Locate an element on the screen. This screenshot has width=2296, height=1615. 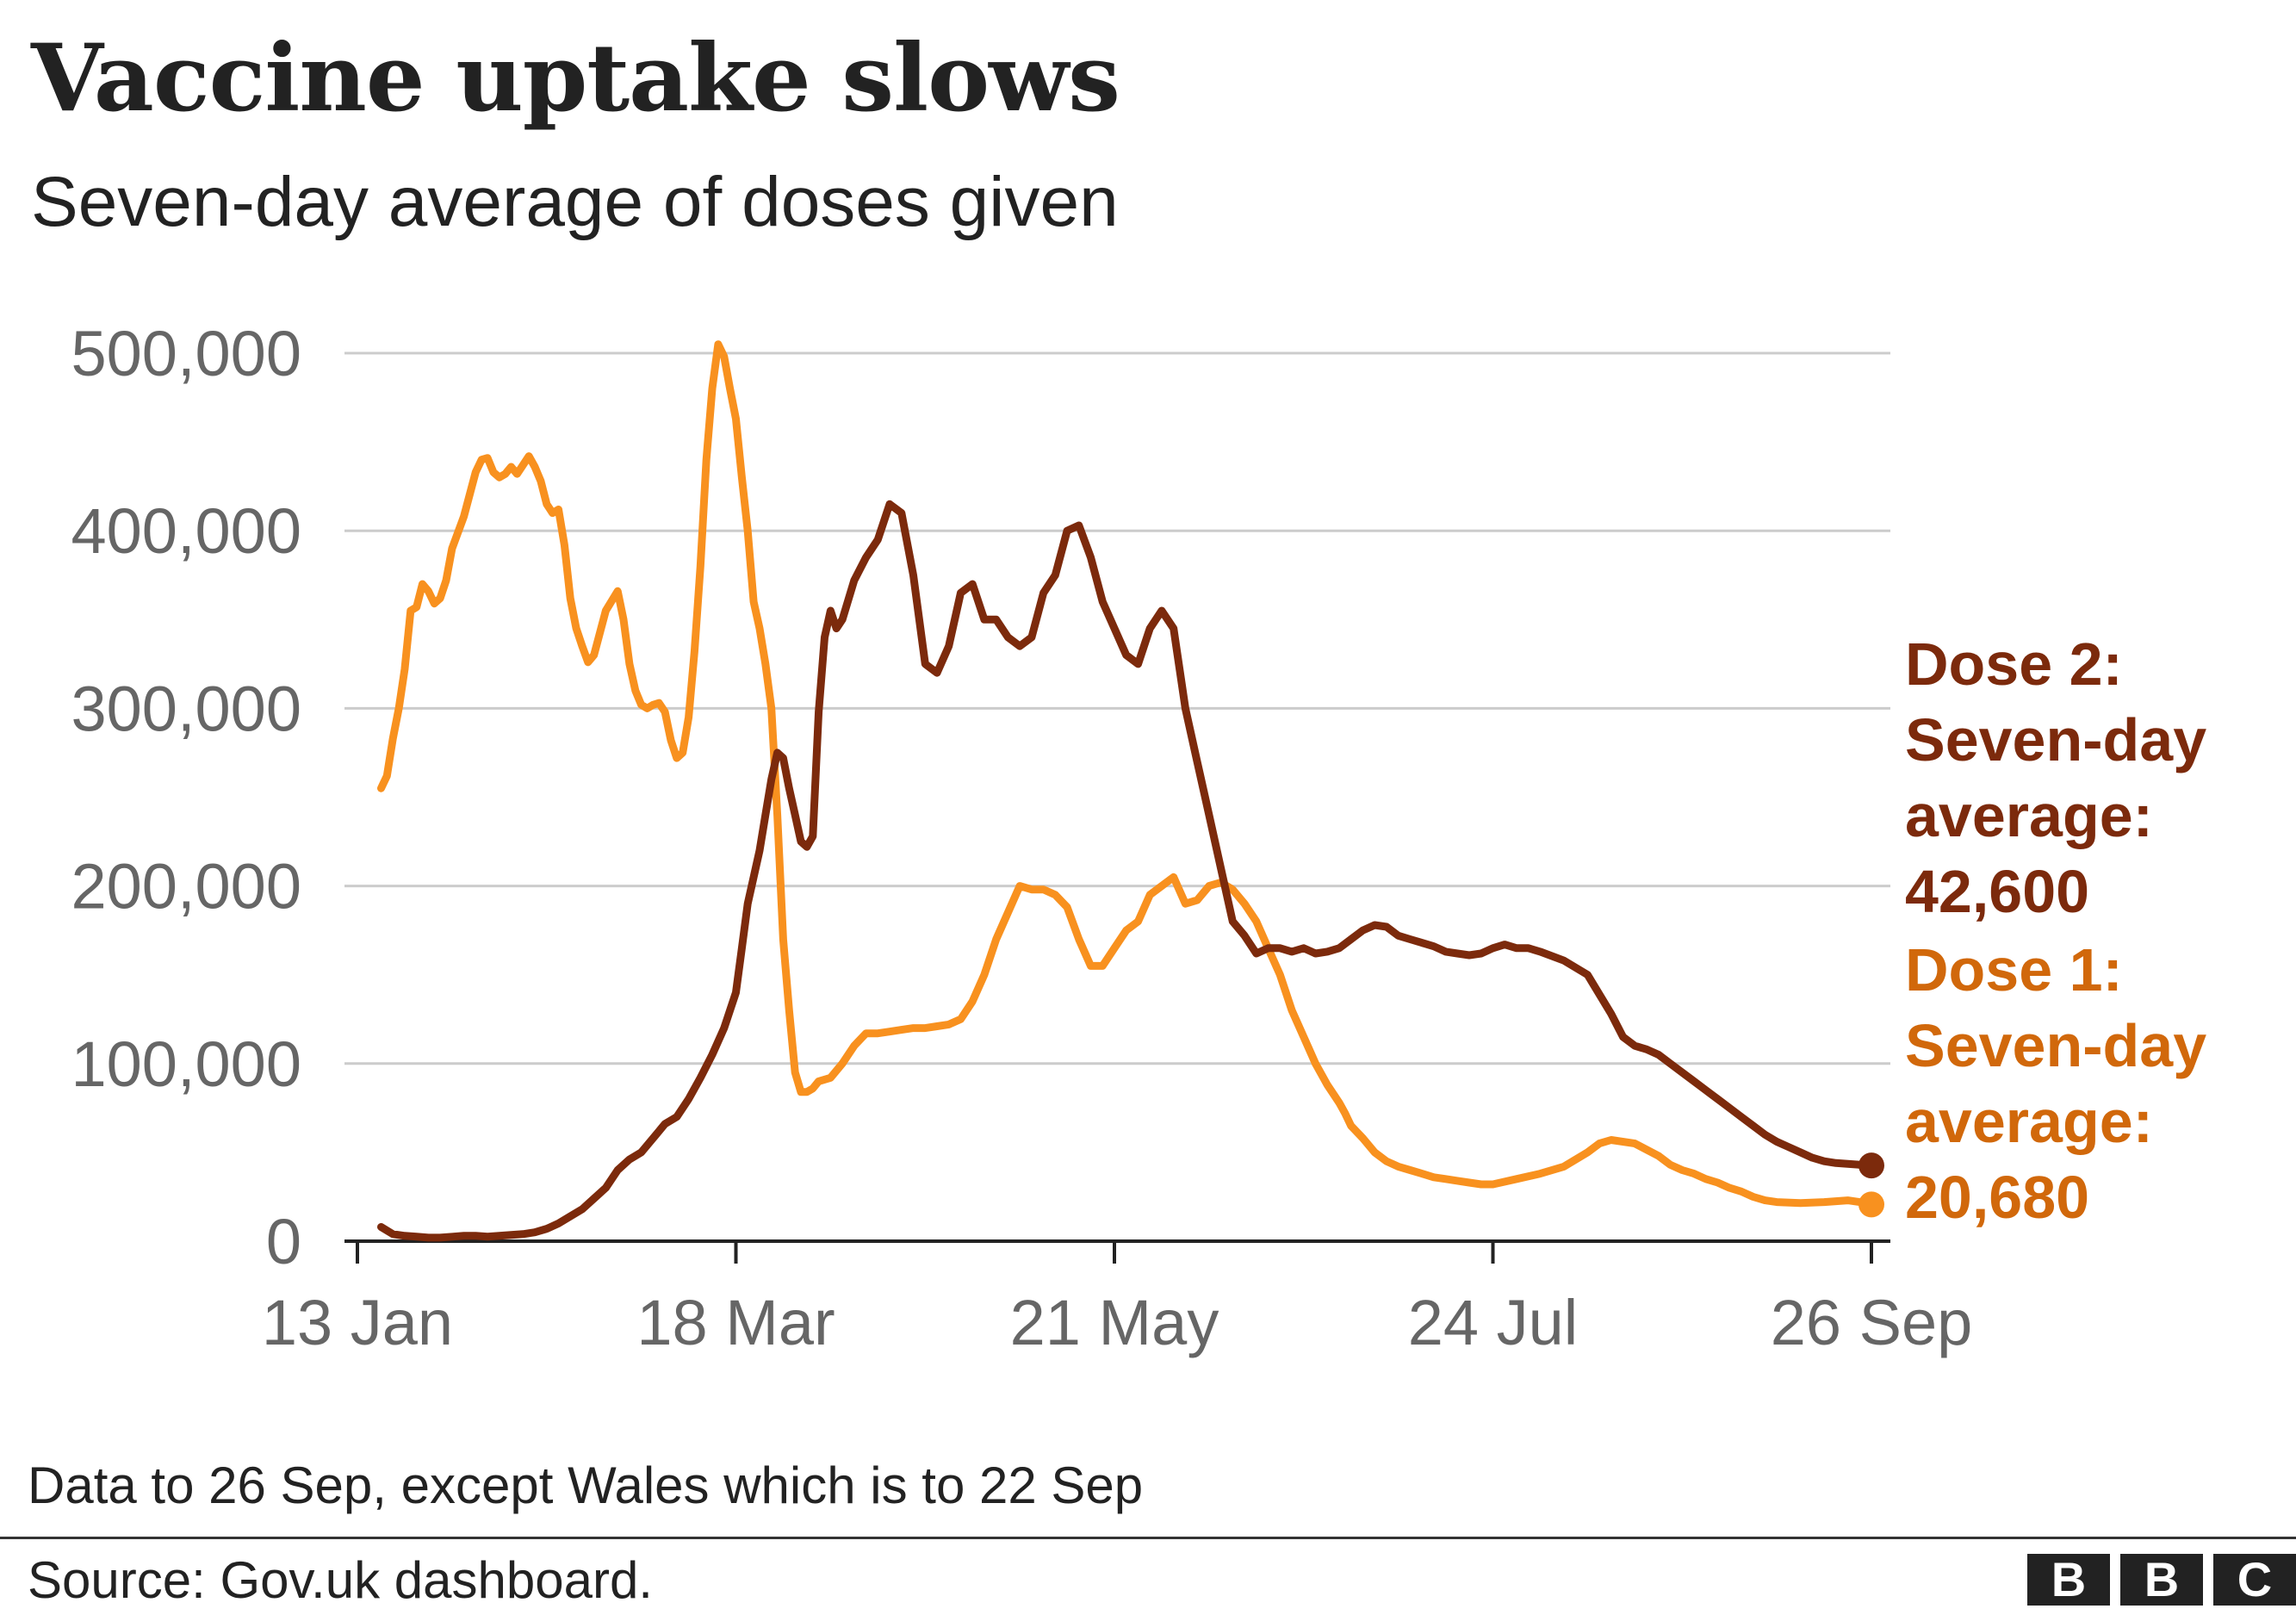
dose-1-label-line: 20,680 is located at coordinates (1997, 1197).